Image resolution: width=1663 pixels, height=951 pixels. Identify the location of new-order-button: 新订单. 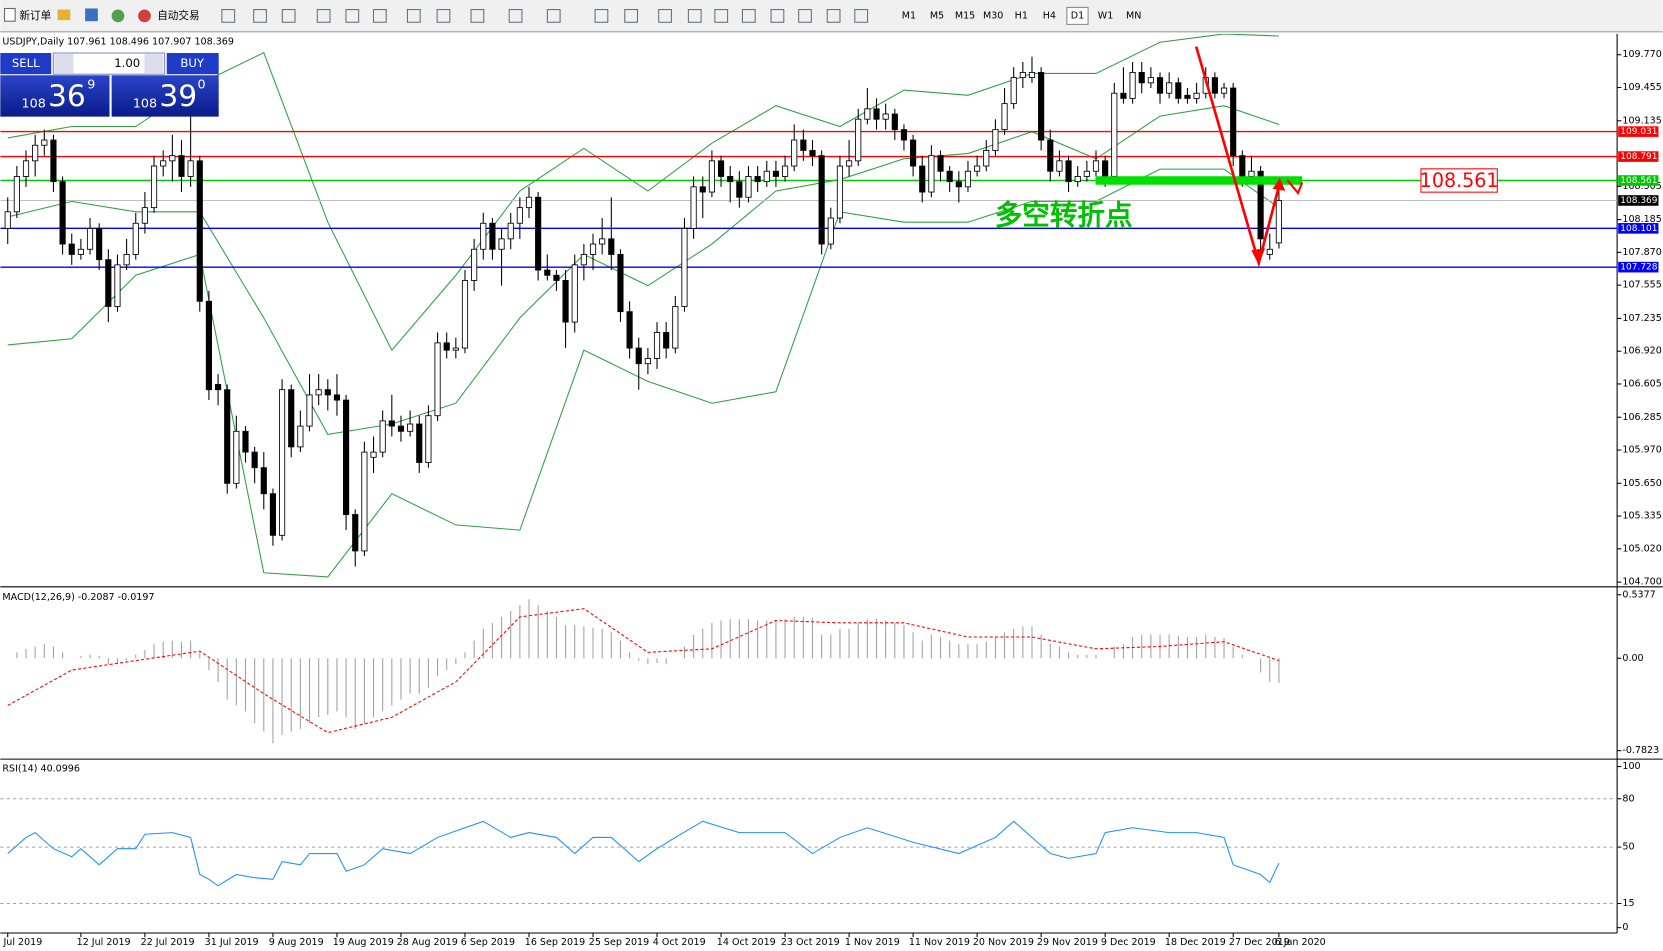
(35, 15).